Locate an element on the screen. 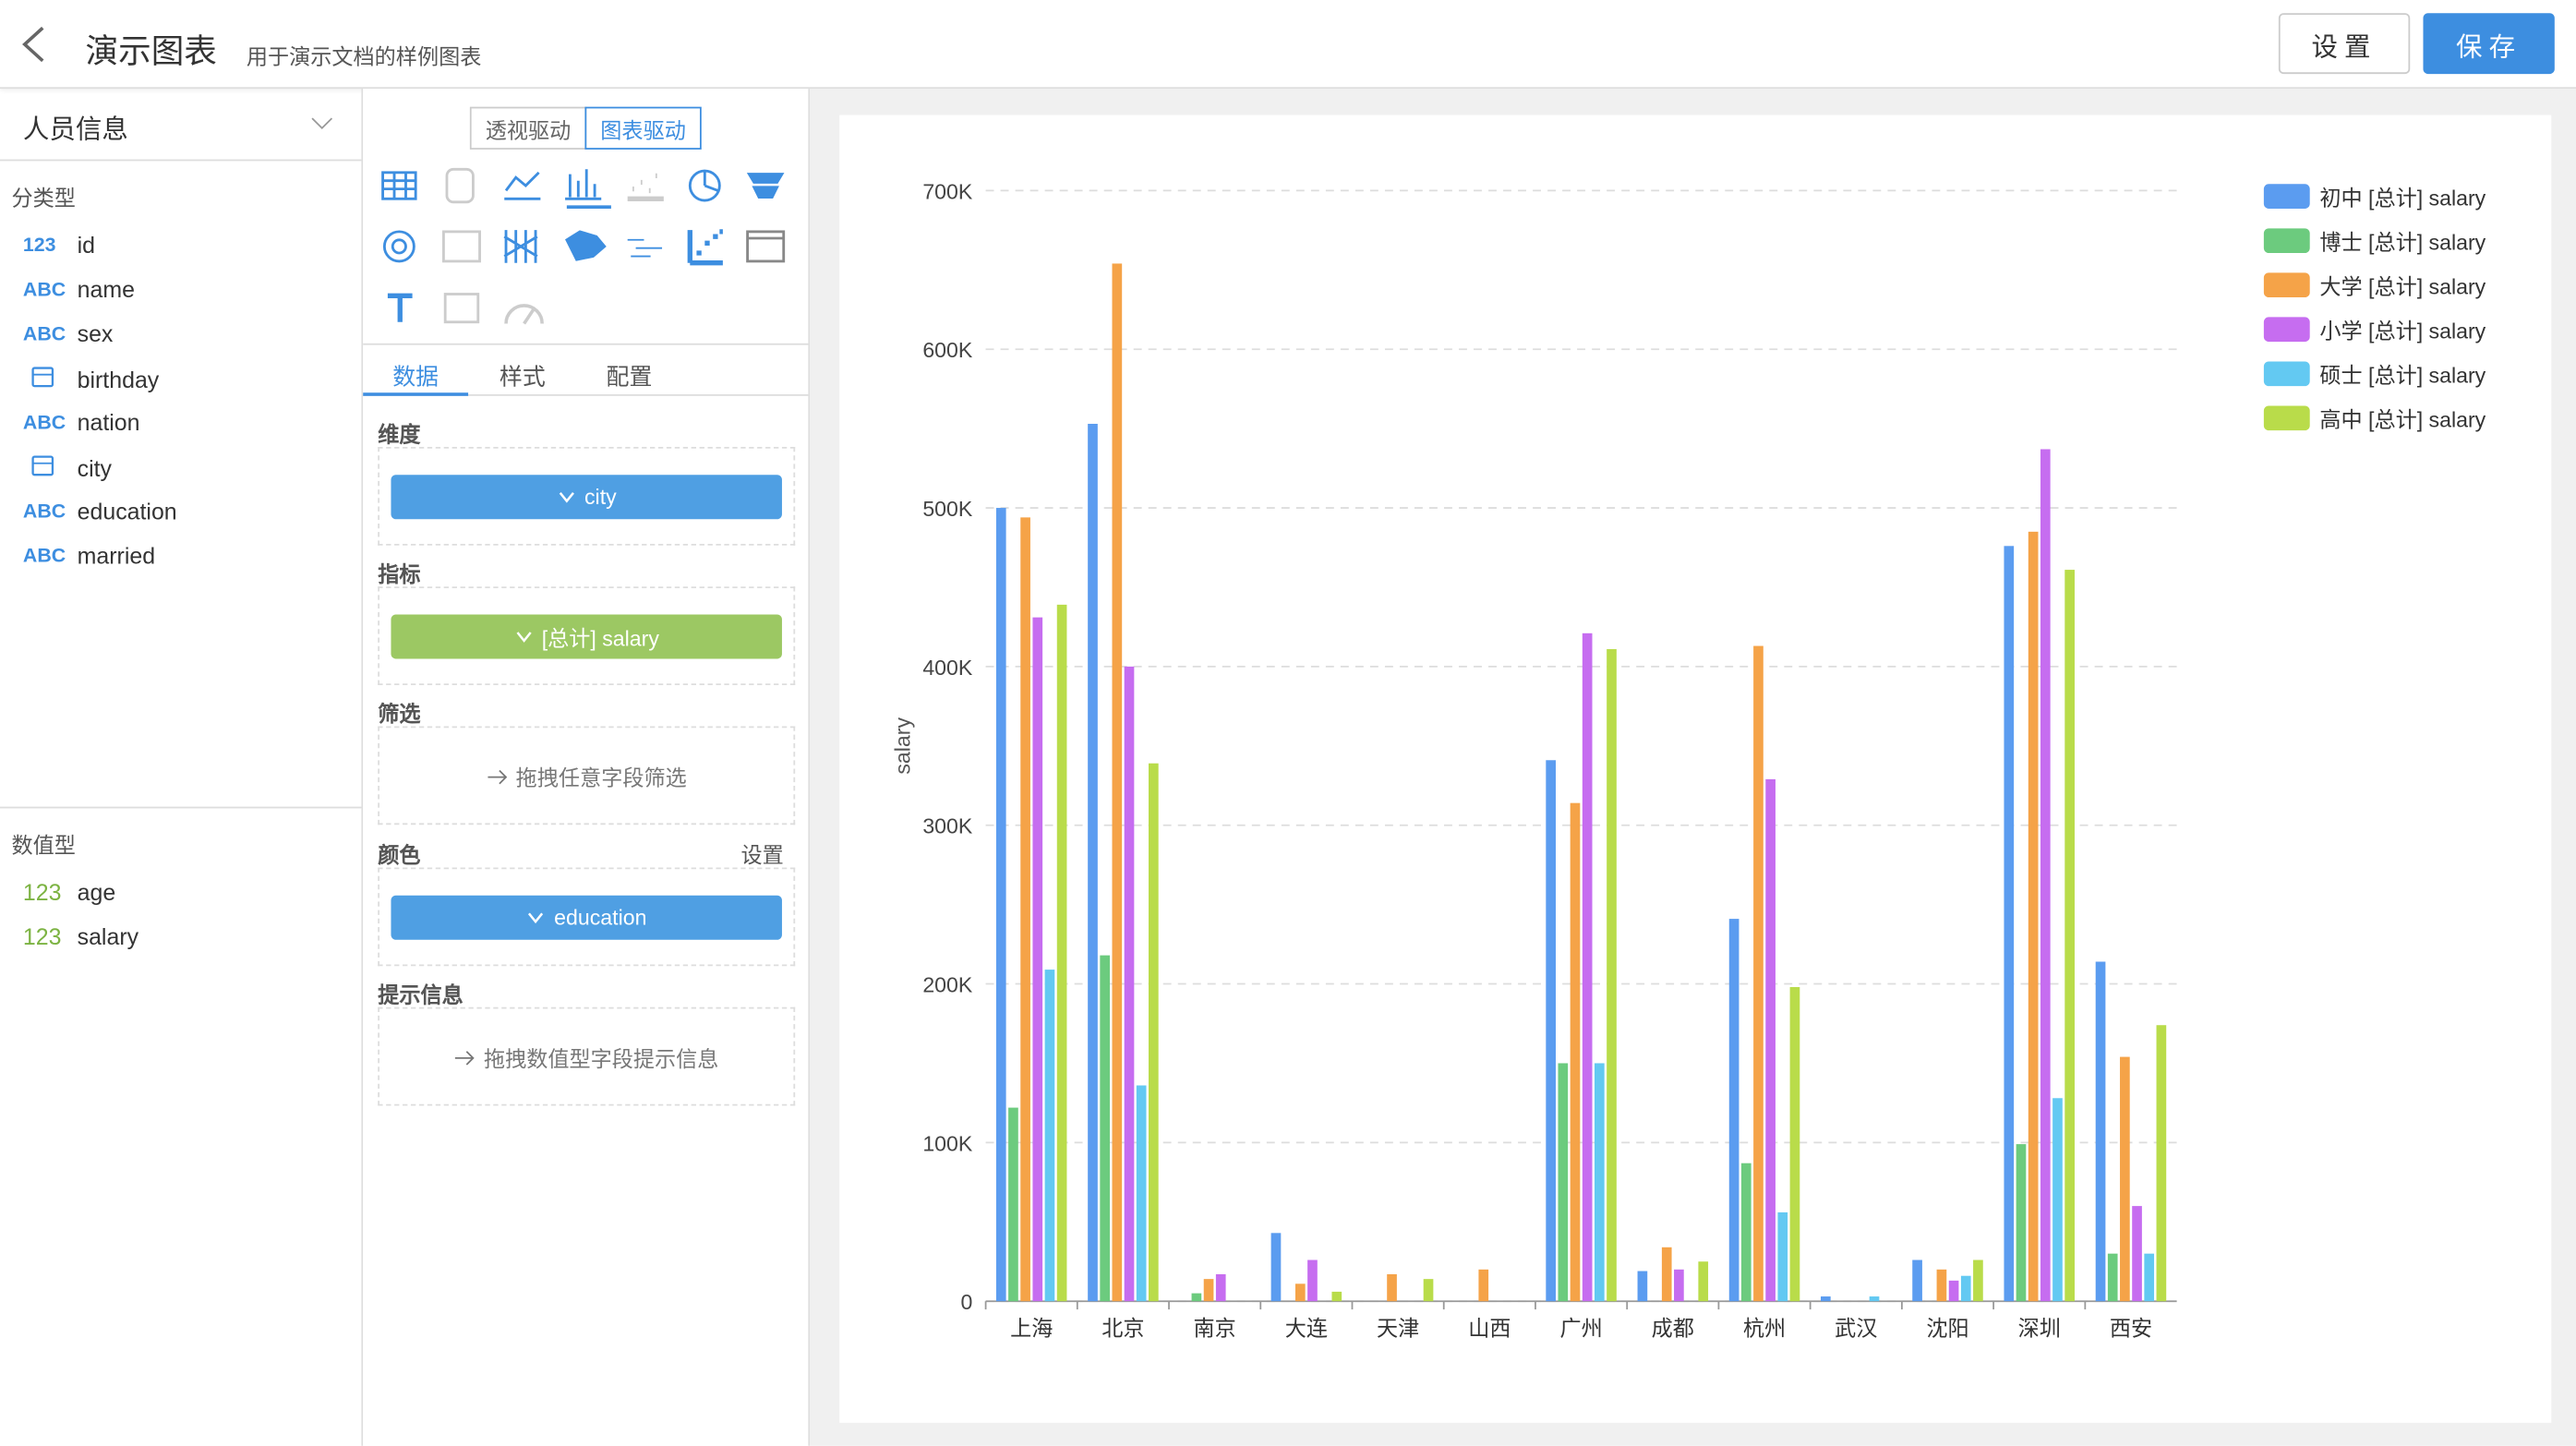 This screenshot has height=1446, width=2576. field-pill: education is located at coordinates (586, 917).